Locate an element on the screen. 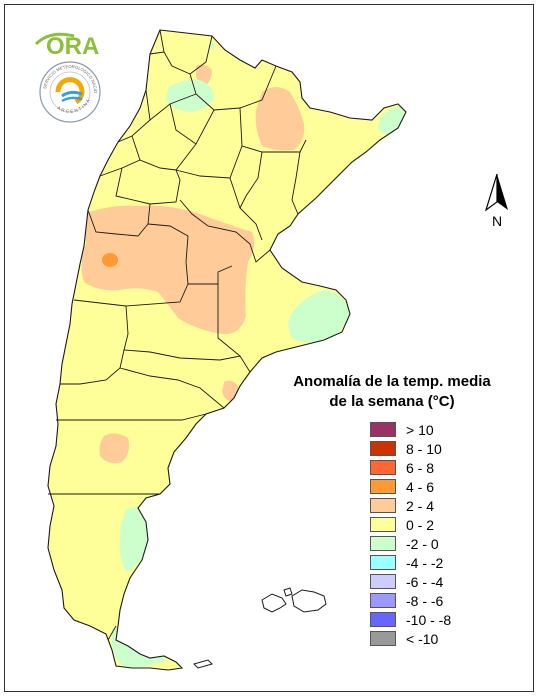 Image resolution: width=538 pixels, height=696 pixels. legend-item: 4 - 6 is located at coordinates (410, 486).